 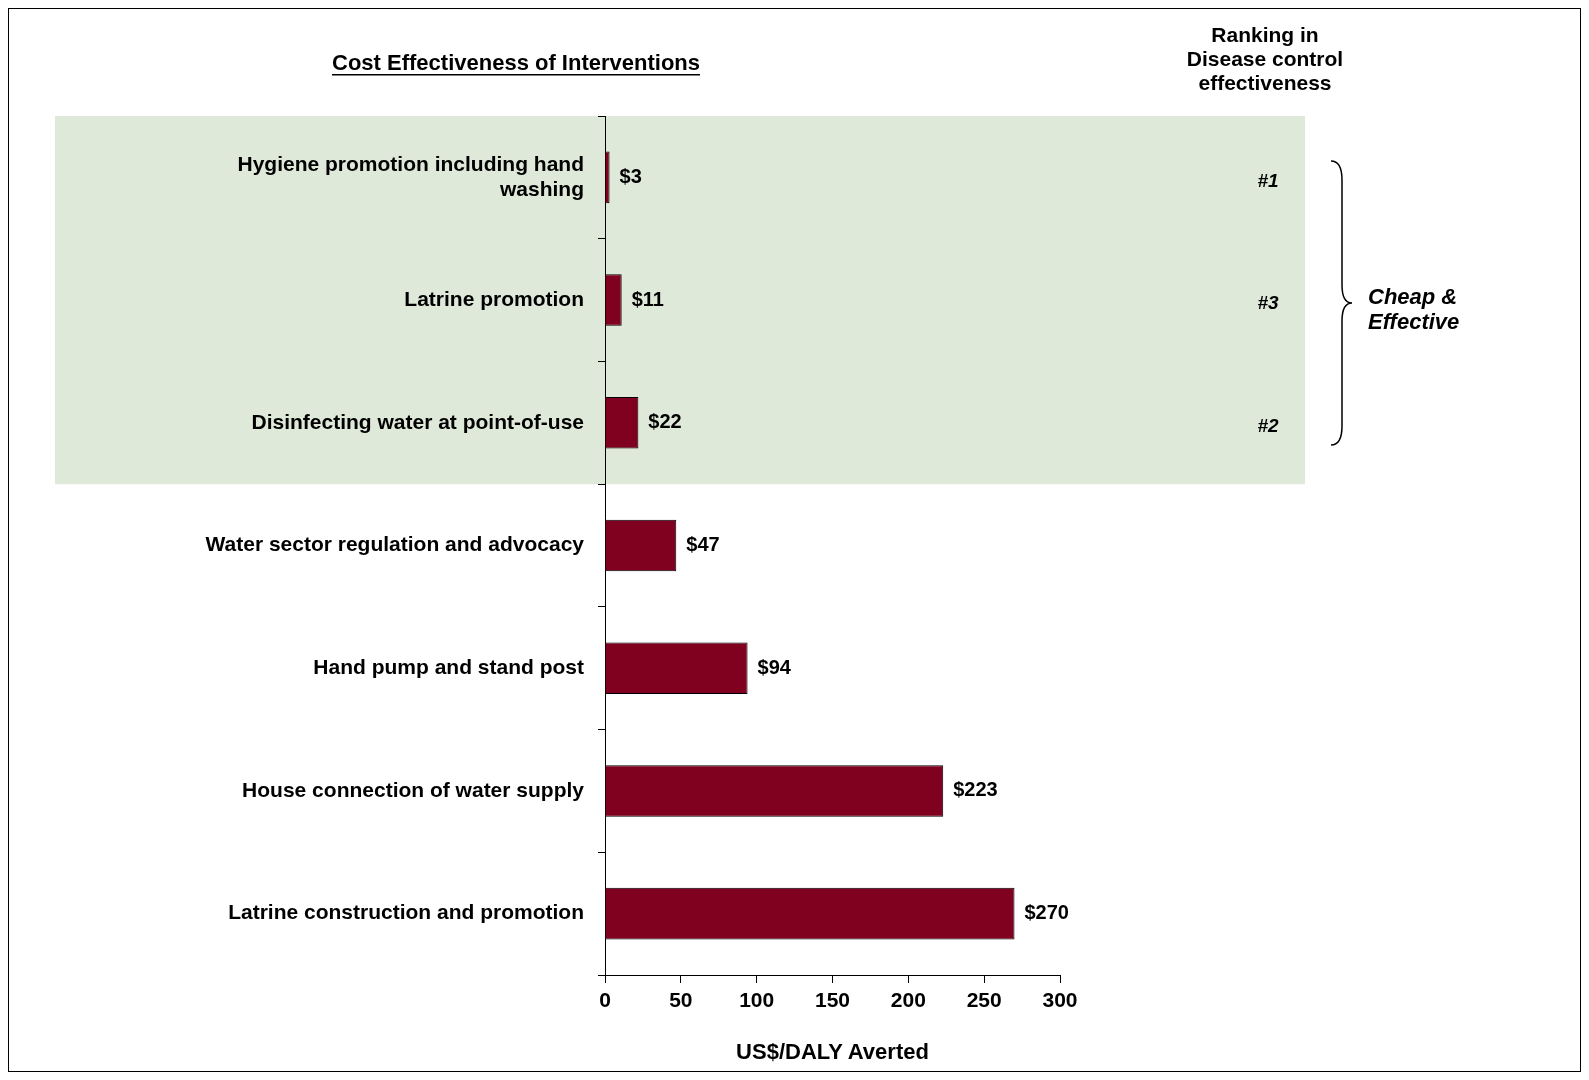 What do you see at coordinates (410, 175) in the screenshot?
I see `y-tick-label: Hygiene promotion including hand washing` at bounding box center [410, 175].